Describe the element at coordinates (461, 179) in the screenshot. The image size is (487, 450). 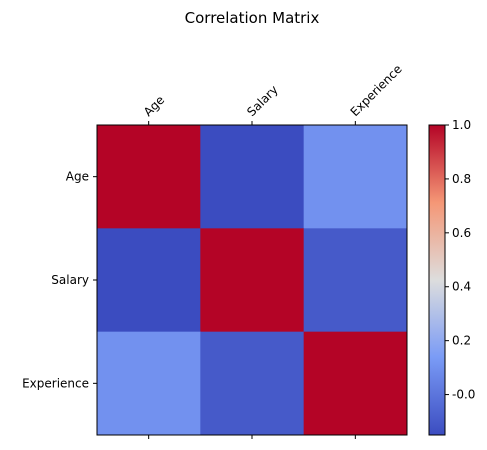
I see `colorbar-tick-label: 0.8` at that location.